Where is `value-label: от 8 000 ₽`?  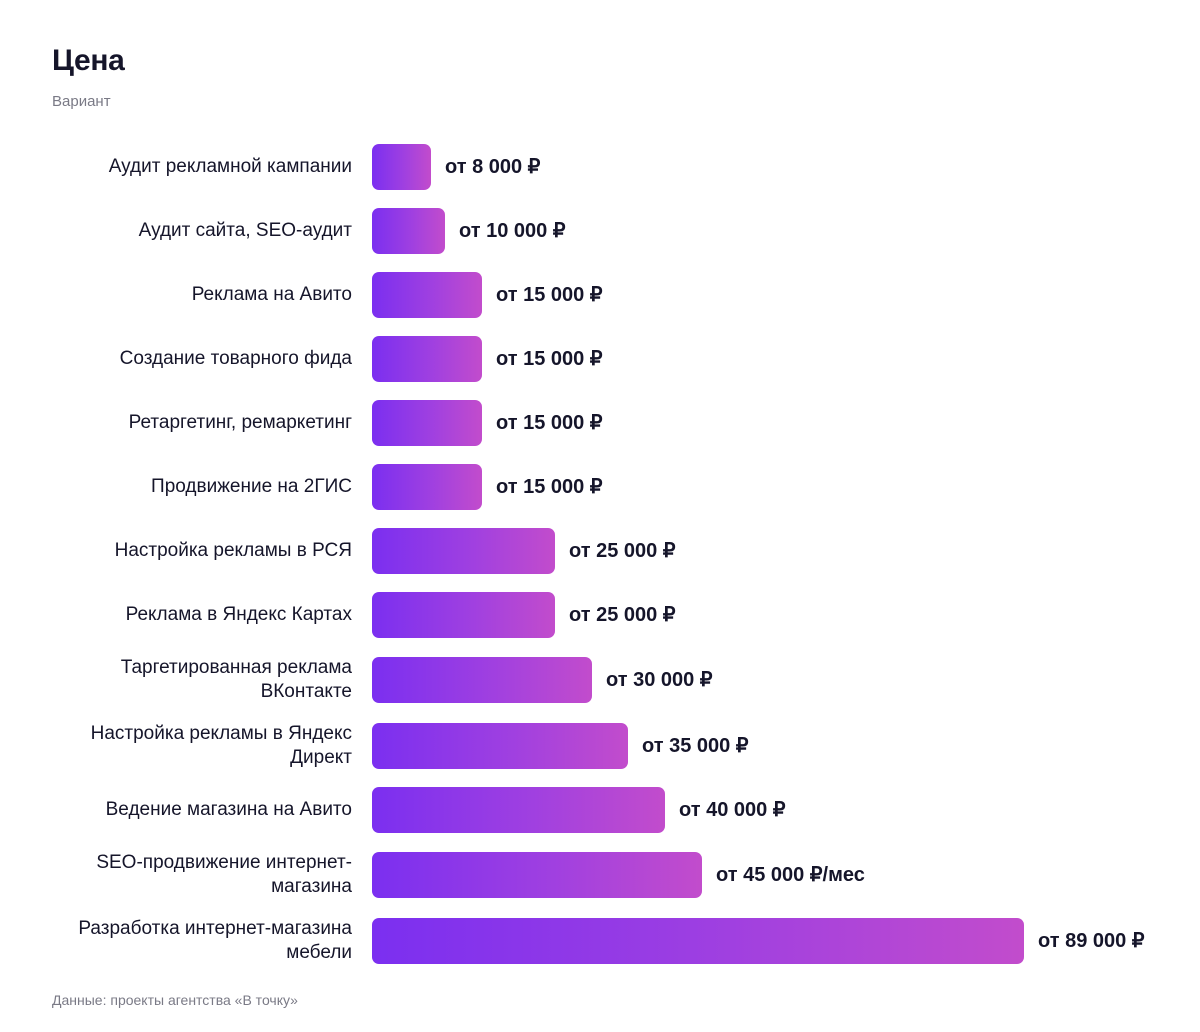 value-label: от 8 000 ₽ is located at coordinates (493, 167).